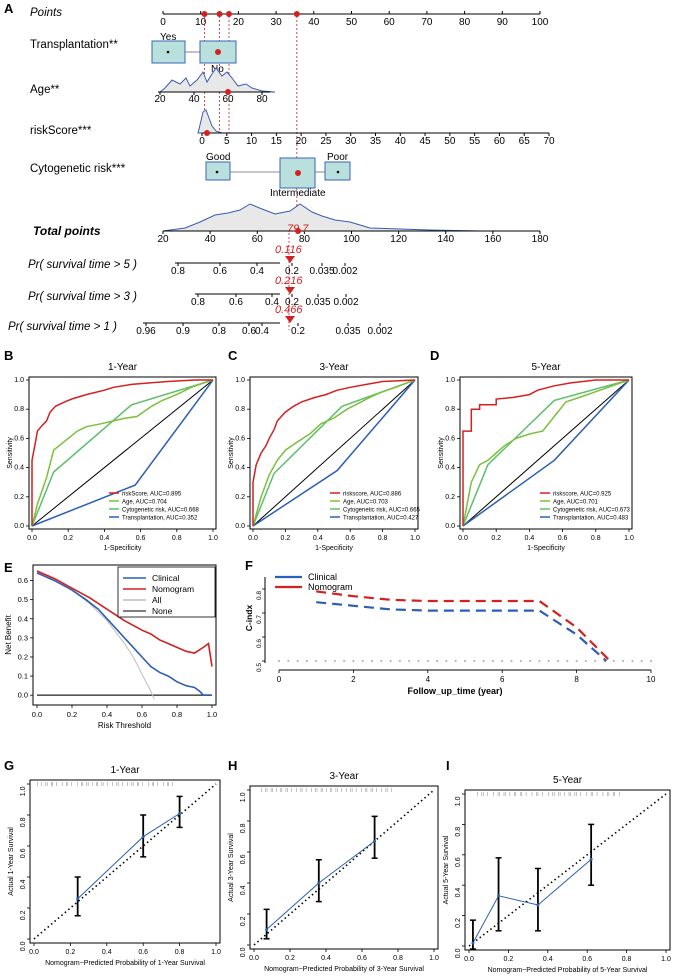  I want to click on dca-legend-label: Nomogram, so click(173, 589).